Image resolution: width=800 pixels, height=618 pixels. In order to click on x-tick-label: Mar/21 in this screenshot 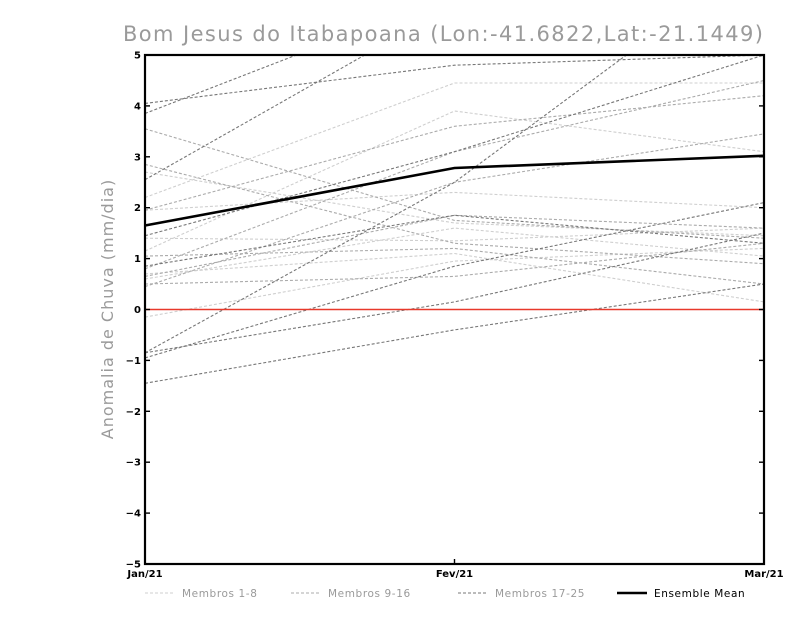, I will do `click(763, 574)`.